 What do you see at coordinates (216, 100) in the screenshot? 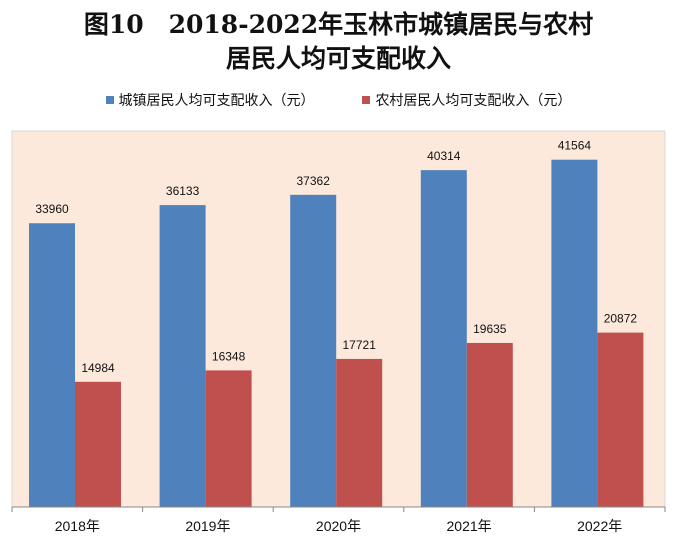
I see `legend-label-urban: 城镇居民人均可支配收入（元）` at bounding box center [216, 100].